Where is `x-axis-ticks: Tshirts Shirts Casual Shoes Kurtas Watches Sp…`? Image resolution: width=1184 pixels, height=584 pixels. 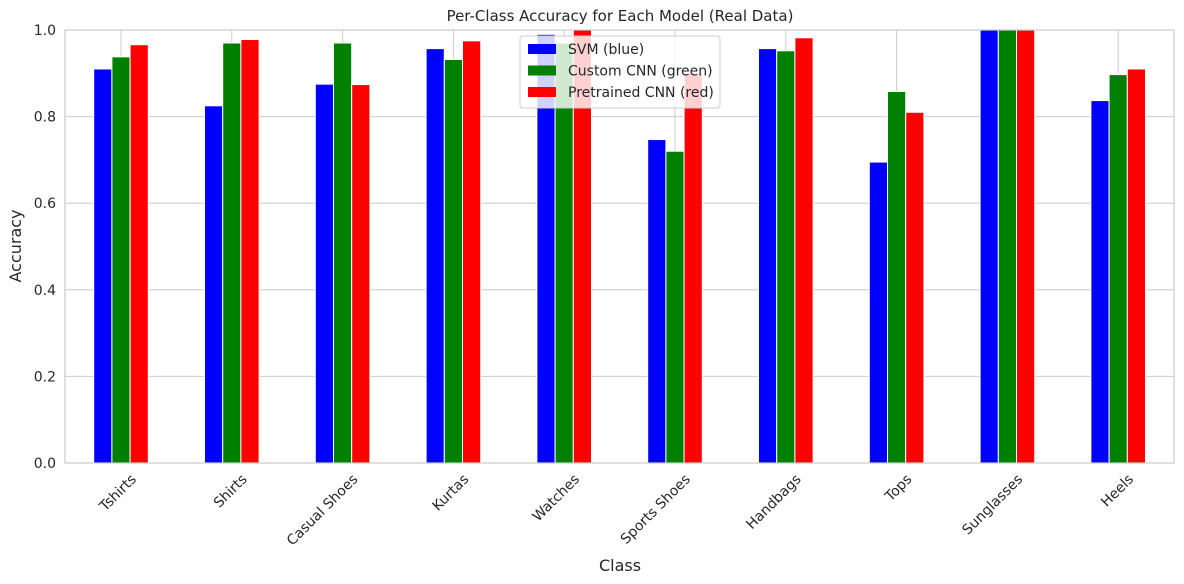 x-axis-ticks: Tshirts Shirts Casual Shoes Kurtas Watches Sp… is located at coordinates (616, 511).